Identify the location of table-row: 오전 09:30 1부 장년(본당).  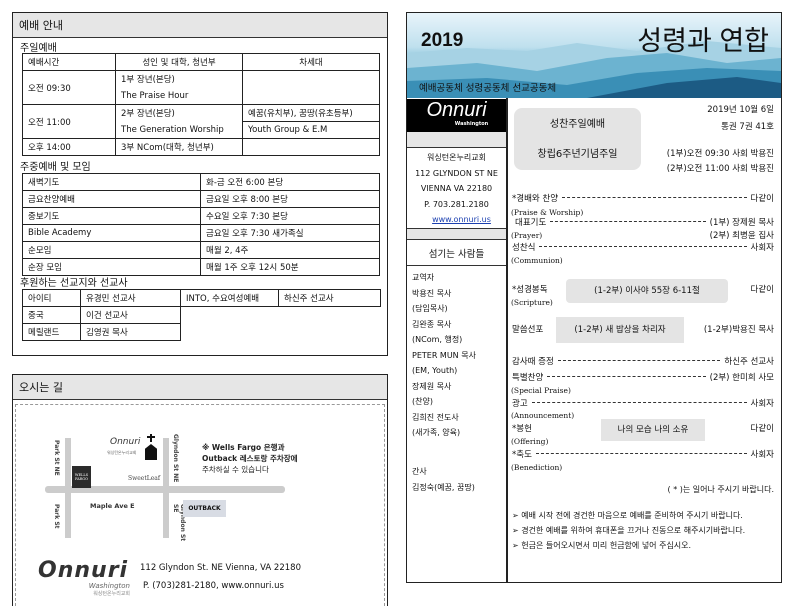
(201, 87).